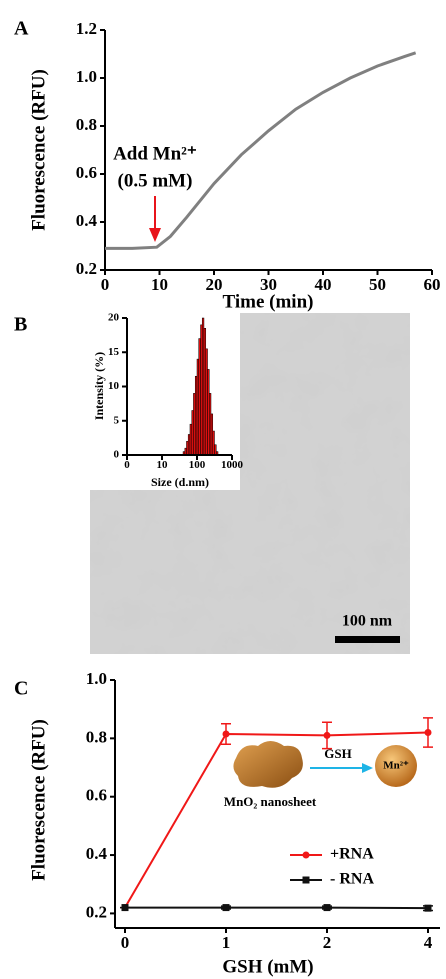  What do you see at coordinates (86, 28) in the screenshot?
I see `y-tick-label: 1.2` at bounding box center [86, 28].